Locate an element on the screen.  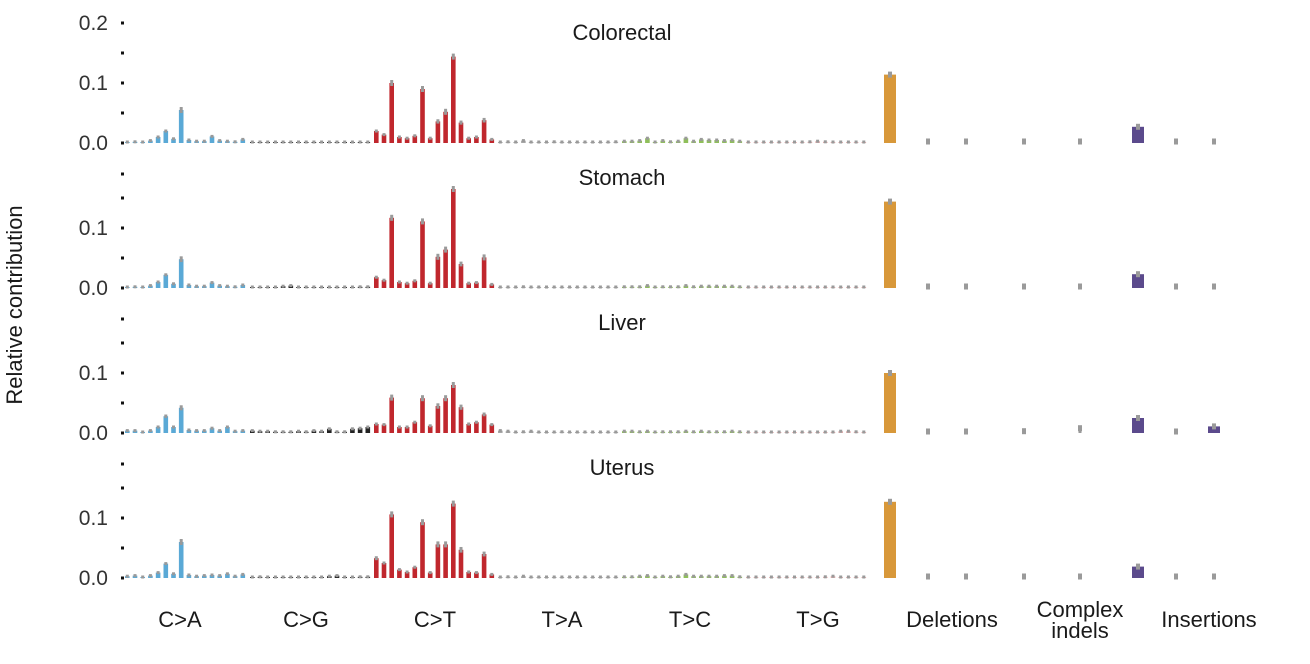
bar-ttoc is located at coordinates (701, 141).